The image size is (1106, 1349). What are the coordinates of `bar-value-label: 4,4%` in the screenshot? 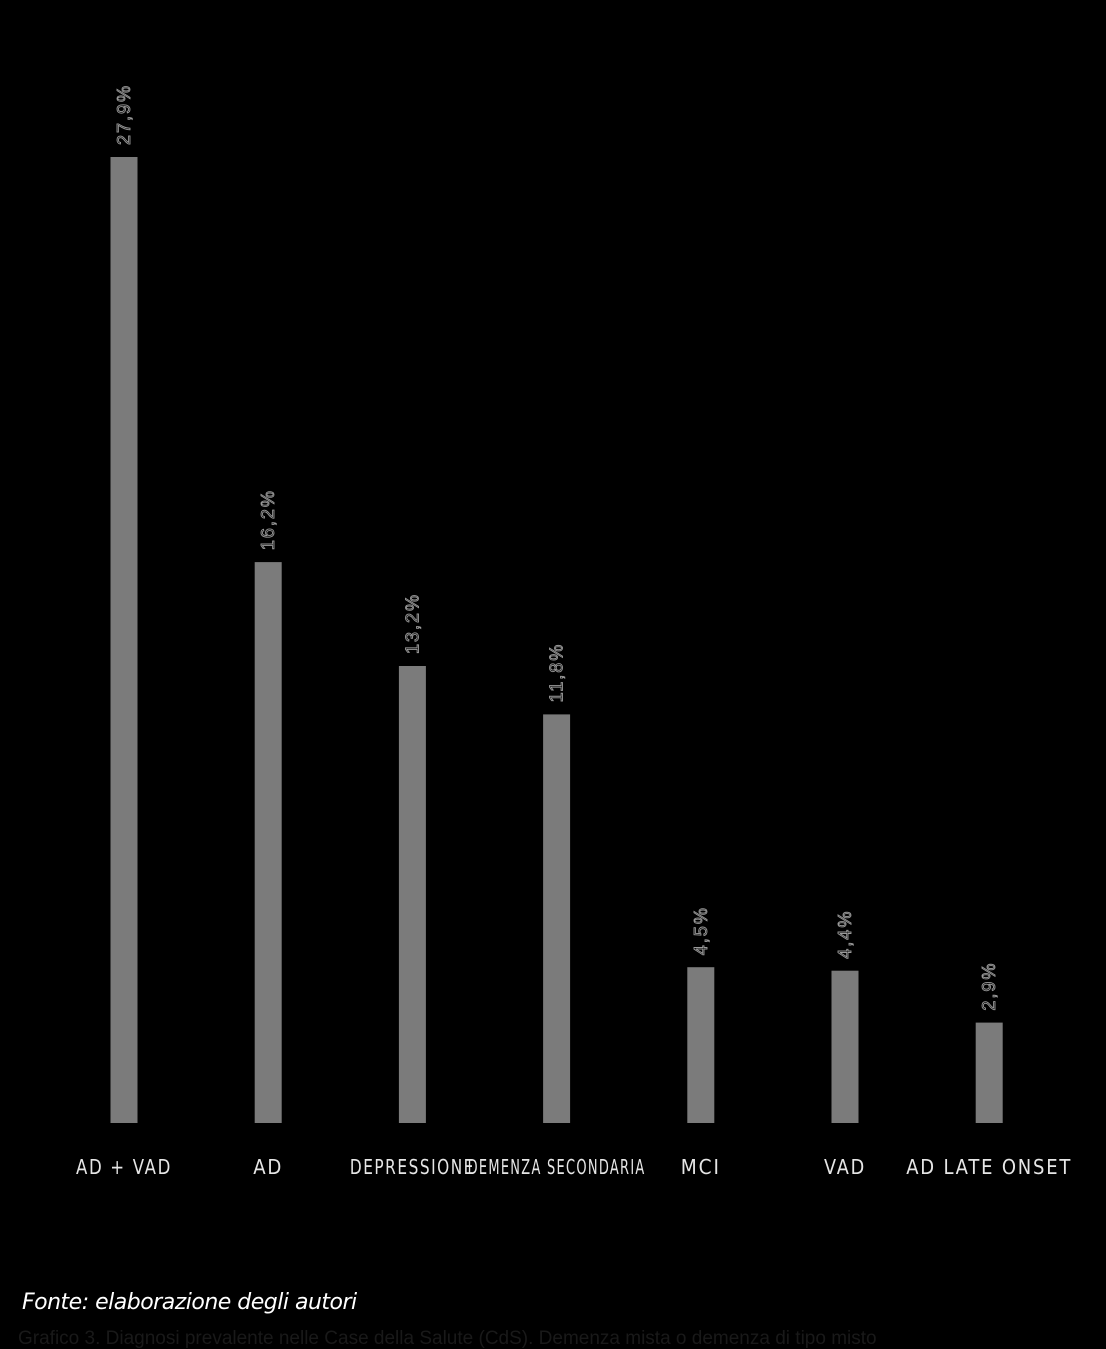 It's located at (845, 934).